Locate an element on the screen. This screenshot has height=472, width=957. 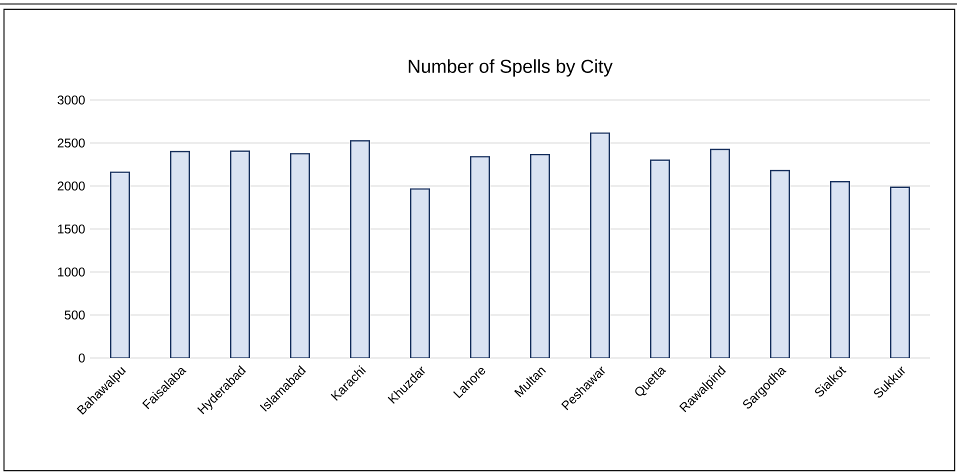
y-tick-label: 0 is located at coordinates (81, 358).